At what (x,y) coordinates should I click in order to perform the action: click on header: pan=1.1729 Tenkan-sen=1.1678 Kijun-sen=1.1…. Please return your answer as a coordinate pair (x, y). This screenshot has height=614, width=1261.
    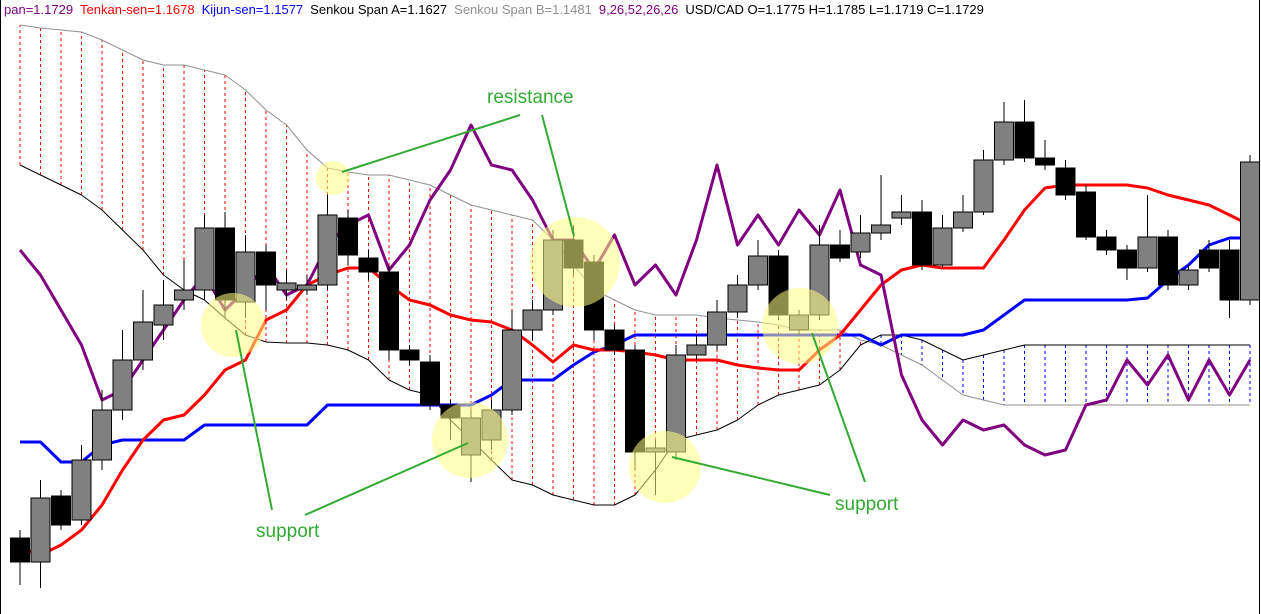
    Looking at the image, I should click on (494, 9).